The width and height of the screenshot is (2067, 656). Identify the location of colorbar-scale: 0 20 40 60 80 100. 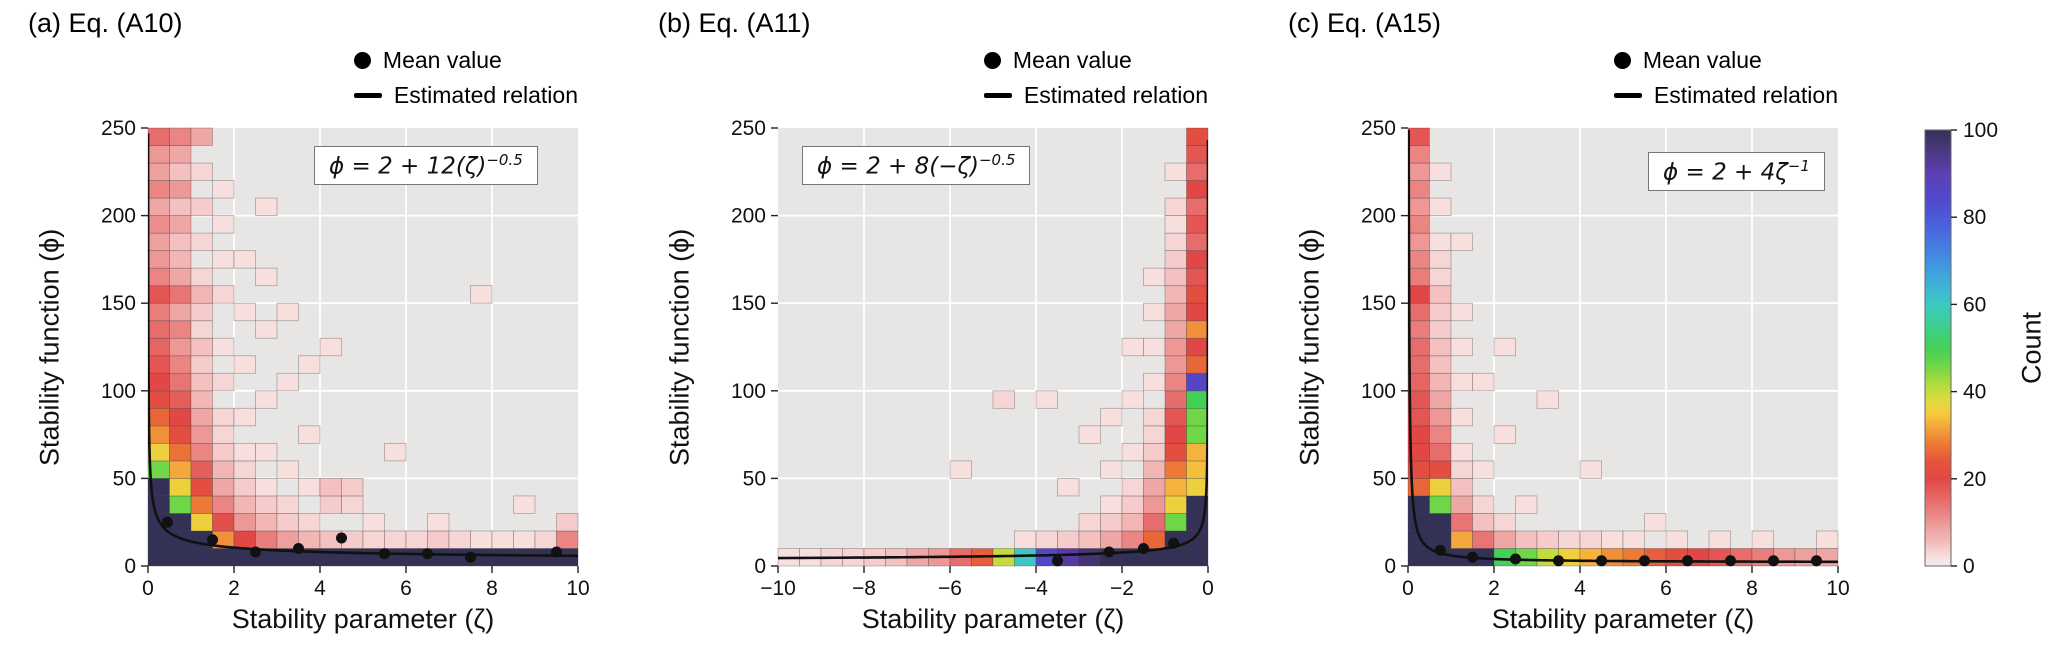
(1961, 348).